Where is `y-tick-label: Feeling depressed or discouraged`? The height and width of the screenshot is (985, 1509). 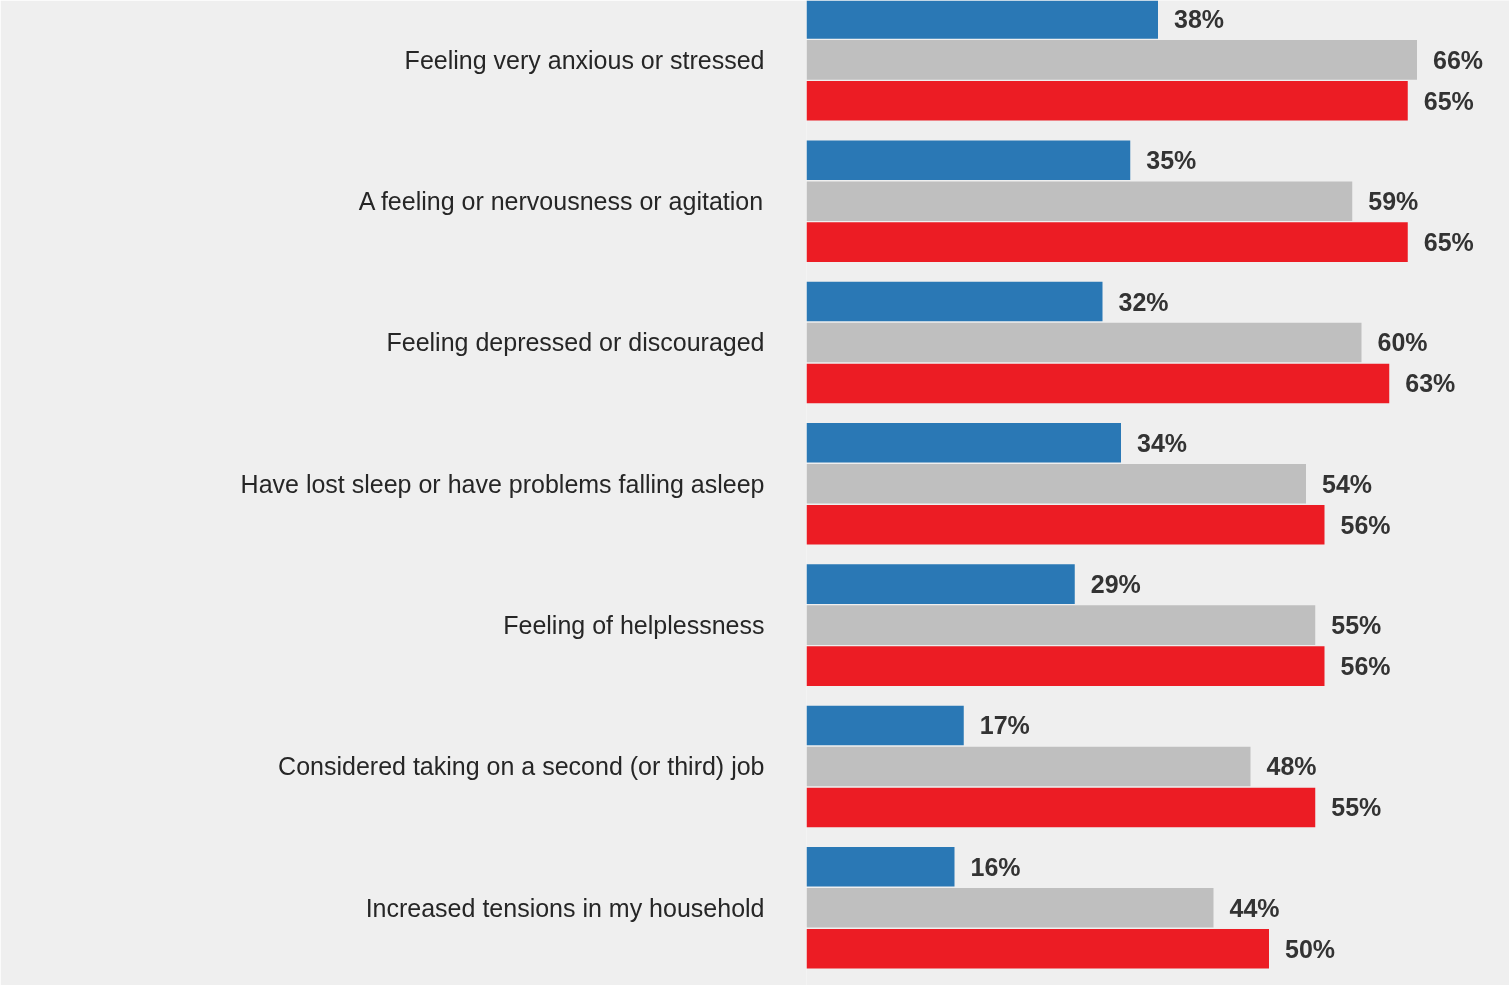
y-tick-label: Feeling depressed or discouraged is located at coordinates (575, 342).